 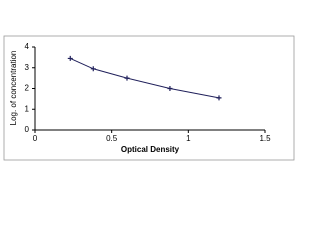 What do you see at coordinates (35, 138) in the screenshot?
I see `x-tick-label: 0` at bounding box center [35, 138].